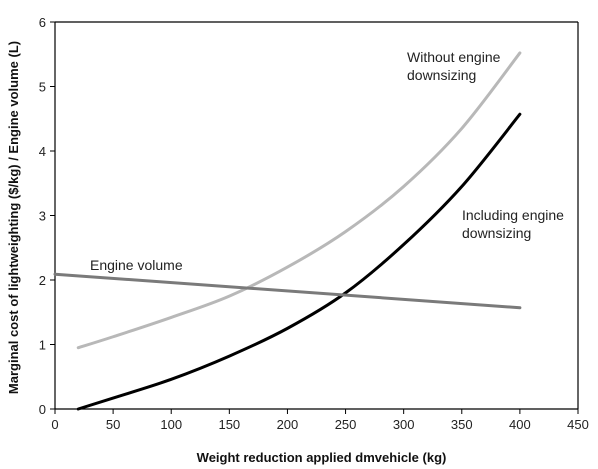  What do you see at coordinates (404, 424) in the screenshot?
I see `x-tick-label: 300` at bounding box center [404, 424].